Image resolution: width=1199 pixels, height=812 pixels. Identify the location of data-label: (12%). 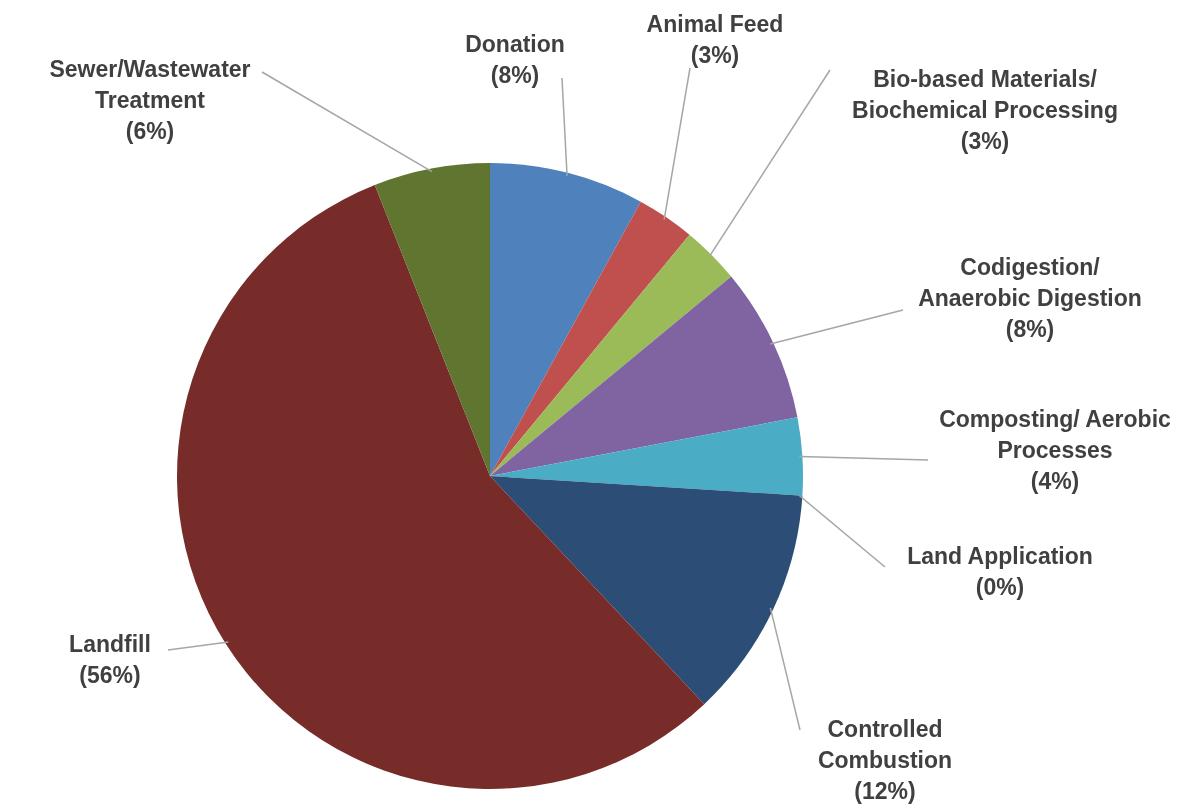
(885, 791).